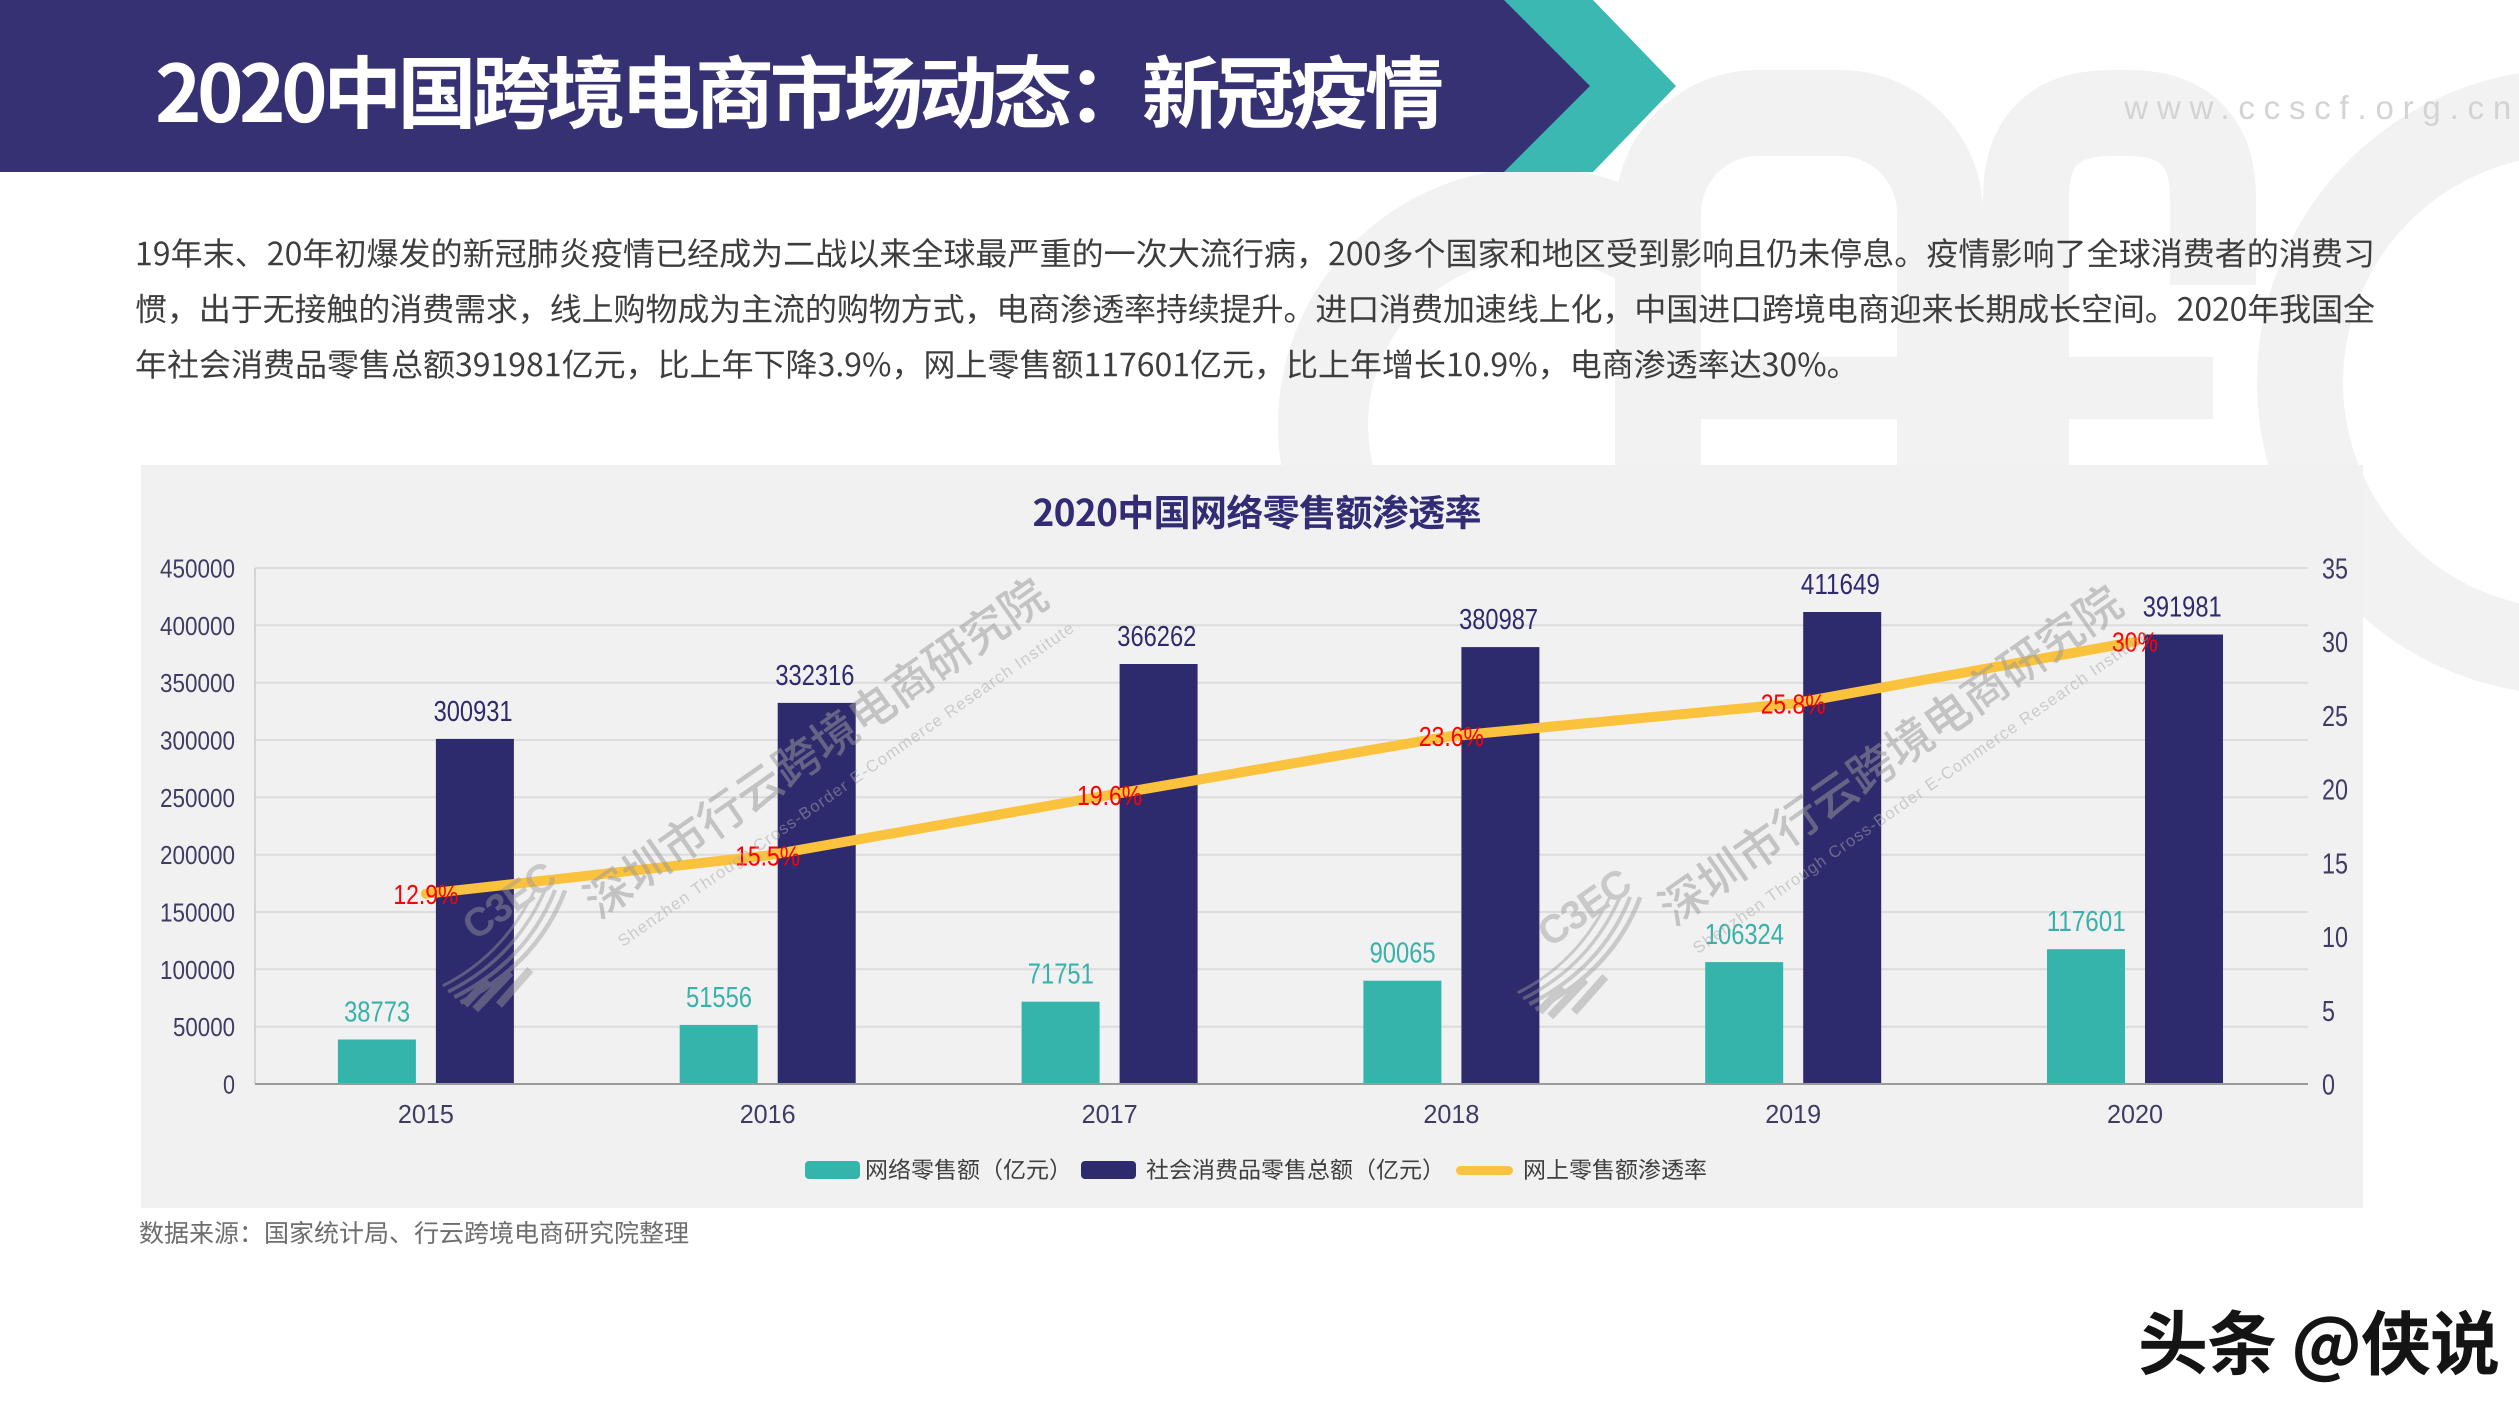 Image resolution: width=2519 pixels, height=1417 pixels. What do you see at coordinates (2335, 791) in the screenshot?
I see `svg-text: 20` at bounding box center [2335, 791].